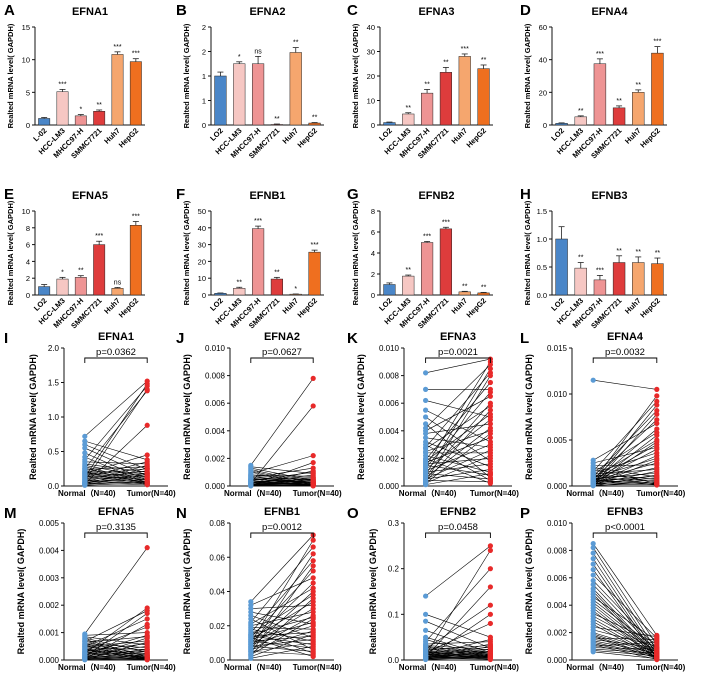  I want to click on significance-bracket, so click(116, 360).